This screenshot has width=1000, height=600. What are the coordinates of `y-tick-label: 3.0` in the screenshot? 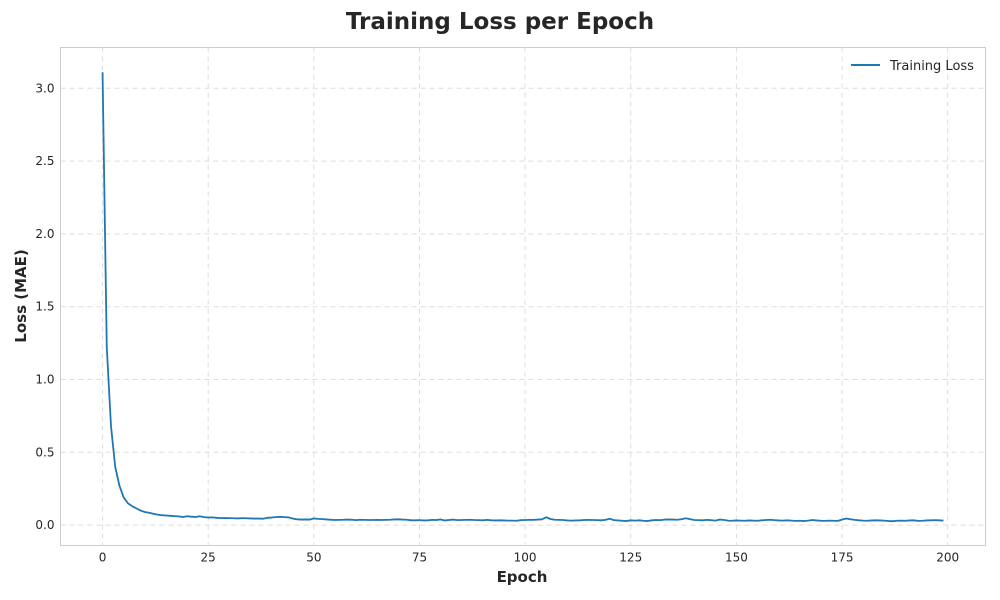 It's located at (44, 88).